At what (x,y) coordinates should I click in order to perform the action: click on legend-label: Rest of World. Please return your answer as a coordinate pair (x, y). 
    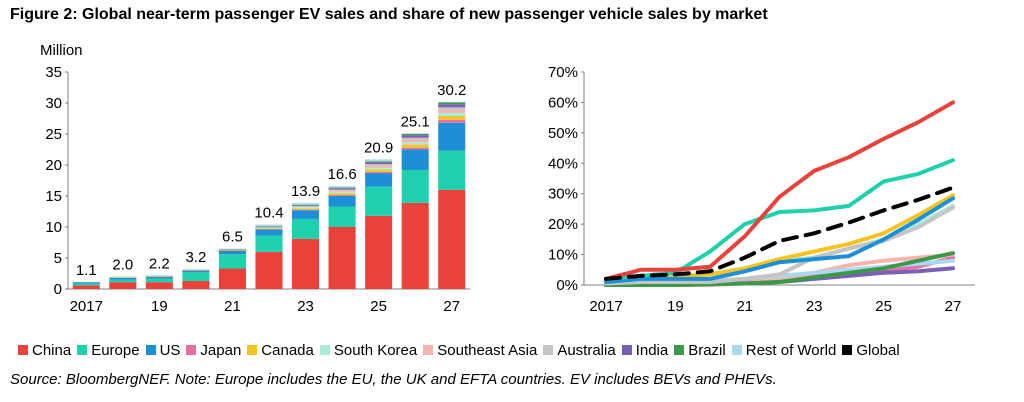
    Looking at the image, I should click on (791, 350).